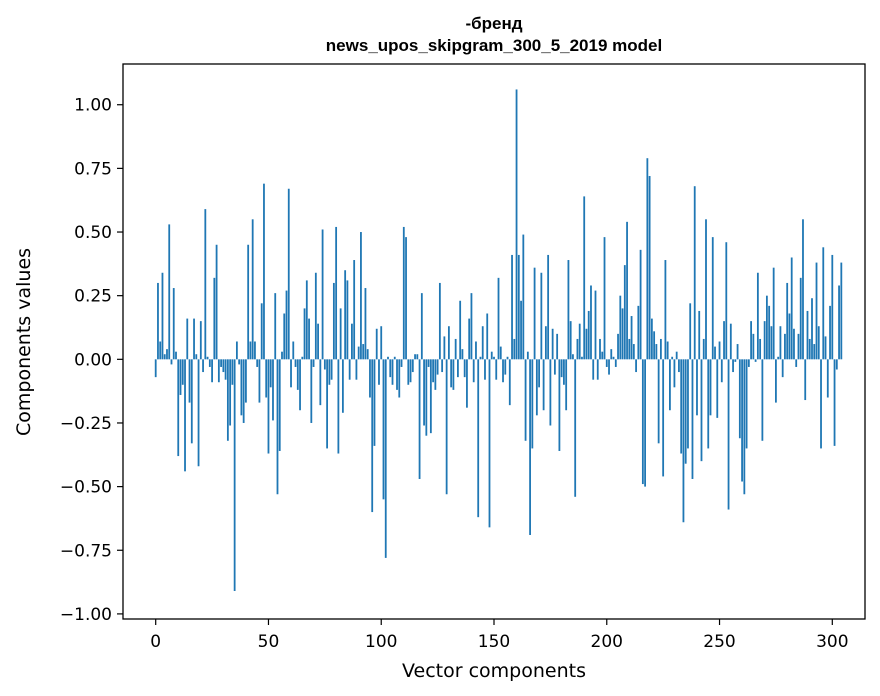 This screenshot has height=696, width=880. Describe the element at coordinates (93, 106) in the screenshot. I see `y-tick-label: 1.00` at that location.